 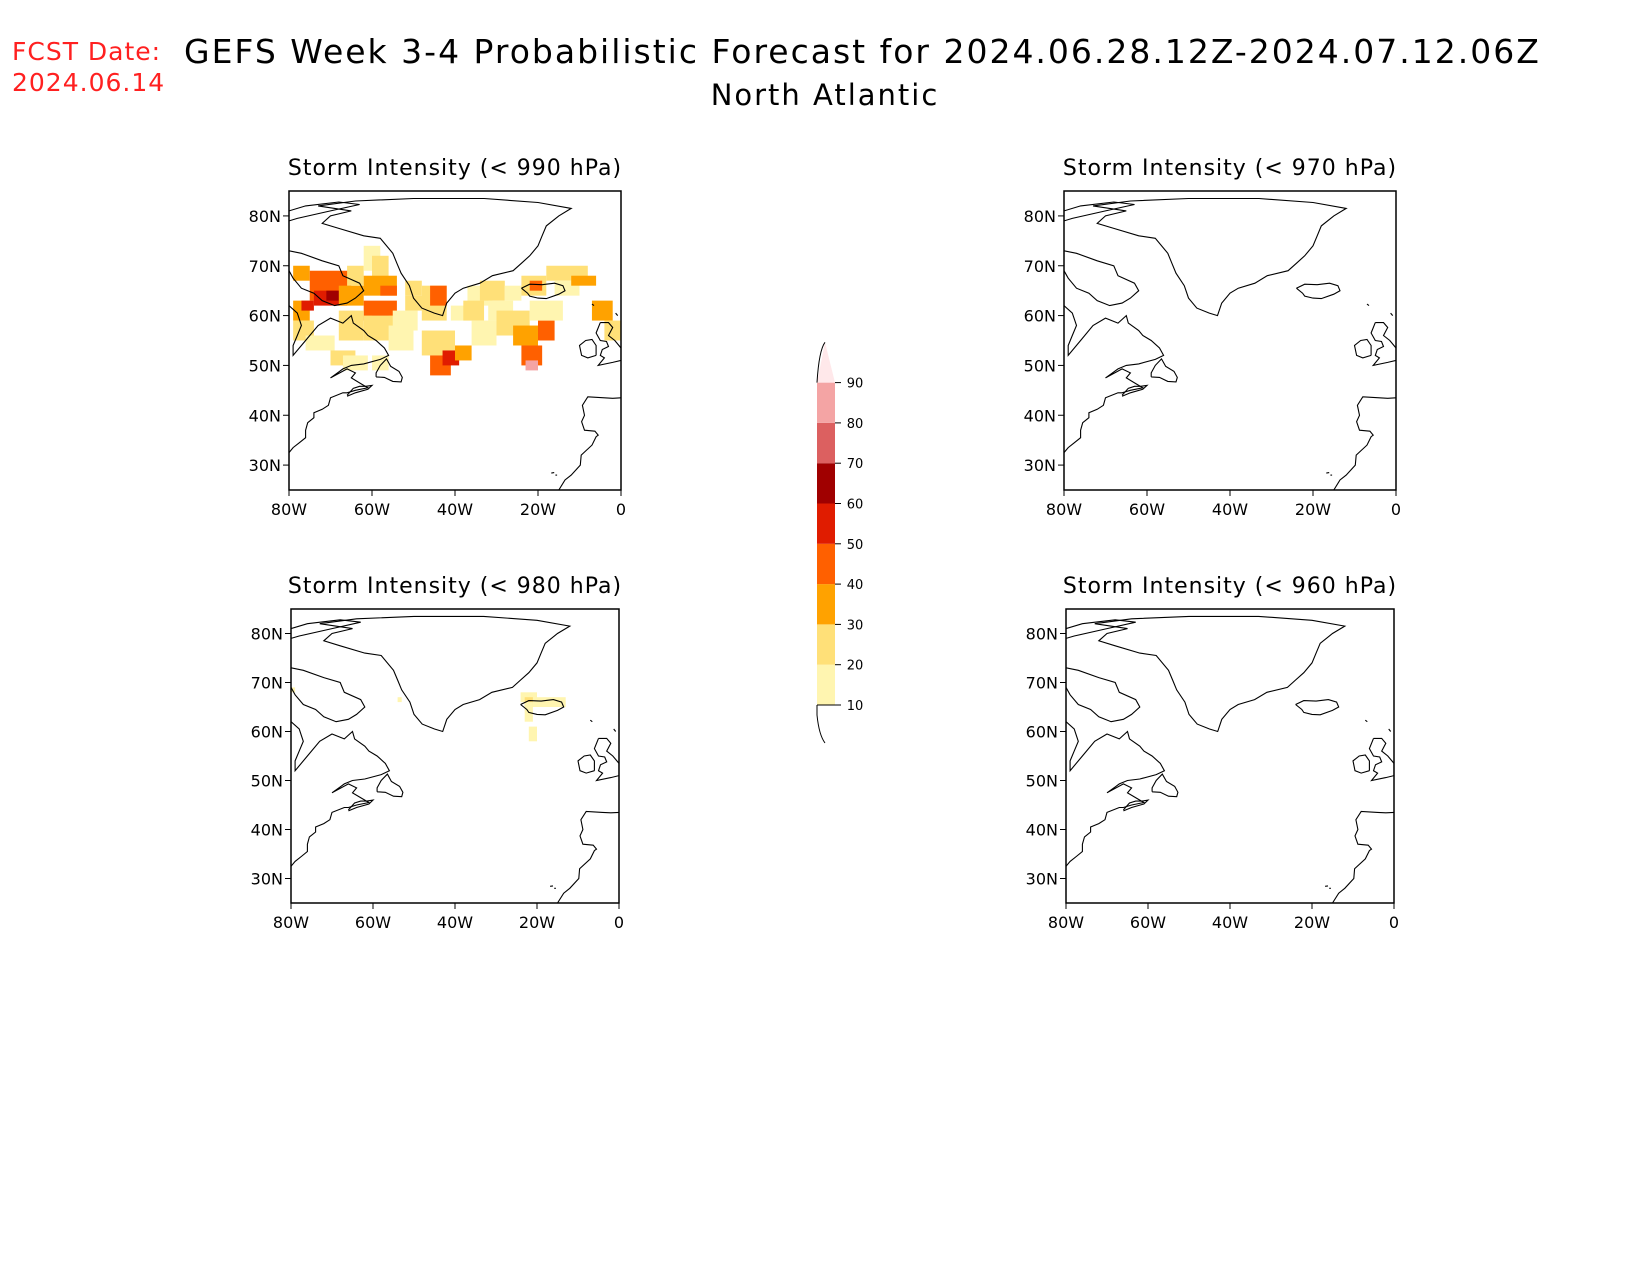 I want to click on colorbar-lower-end, so click(x=821, y=724).